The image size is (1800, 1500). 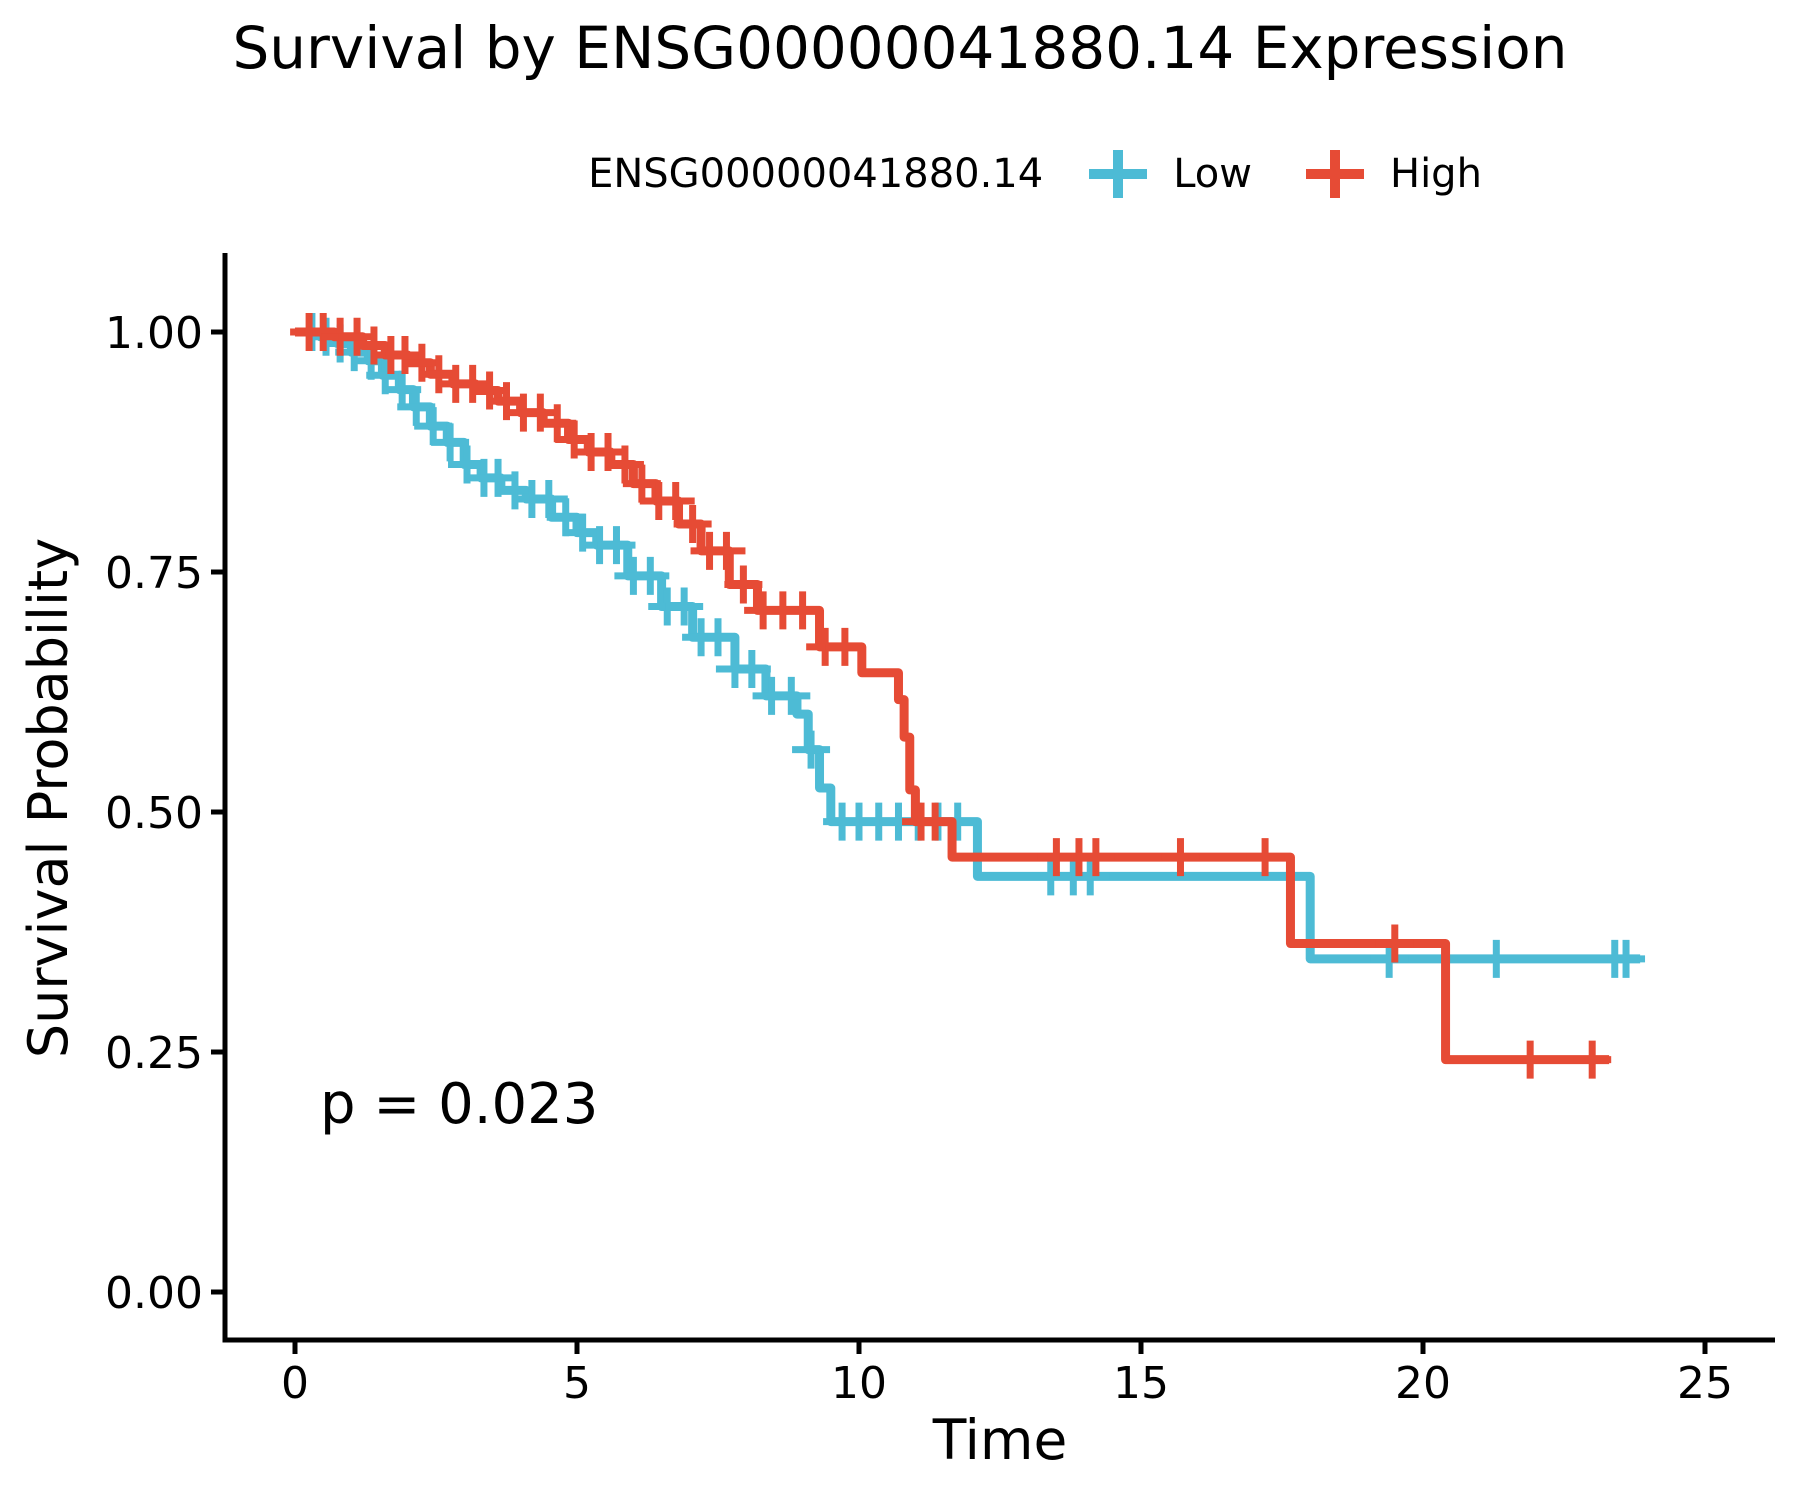 What do you see at coordinates (154, 1053) in the screenshot?
I see `y-tick-label: 0.25` at bounding box center [154, 1053].